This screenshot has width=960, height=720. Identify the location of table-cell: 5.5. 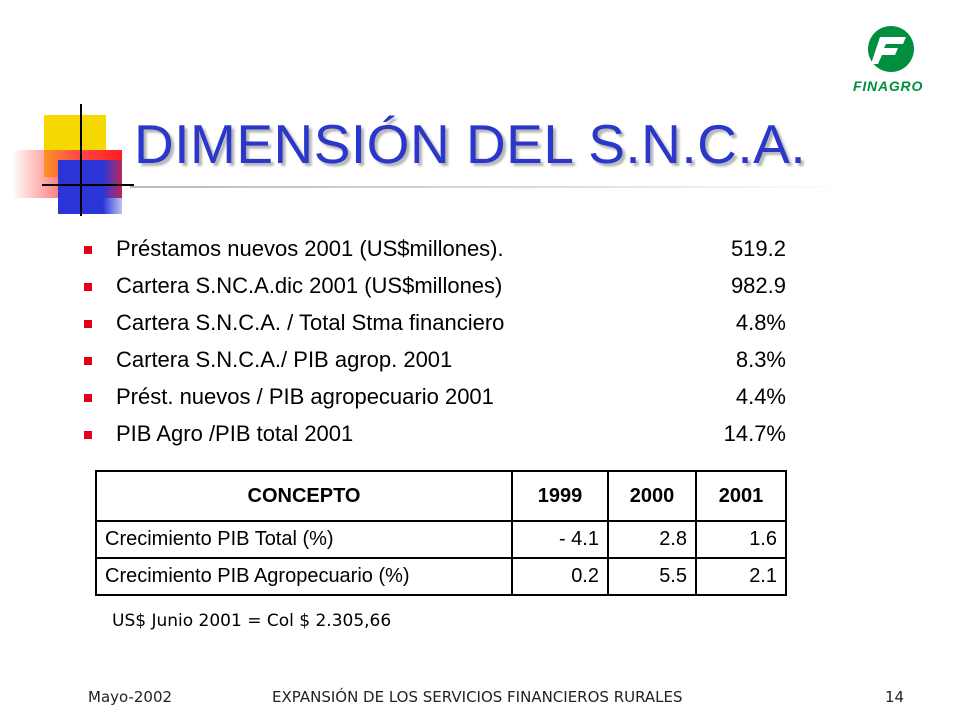
(652, 576).